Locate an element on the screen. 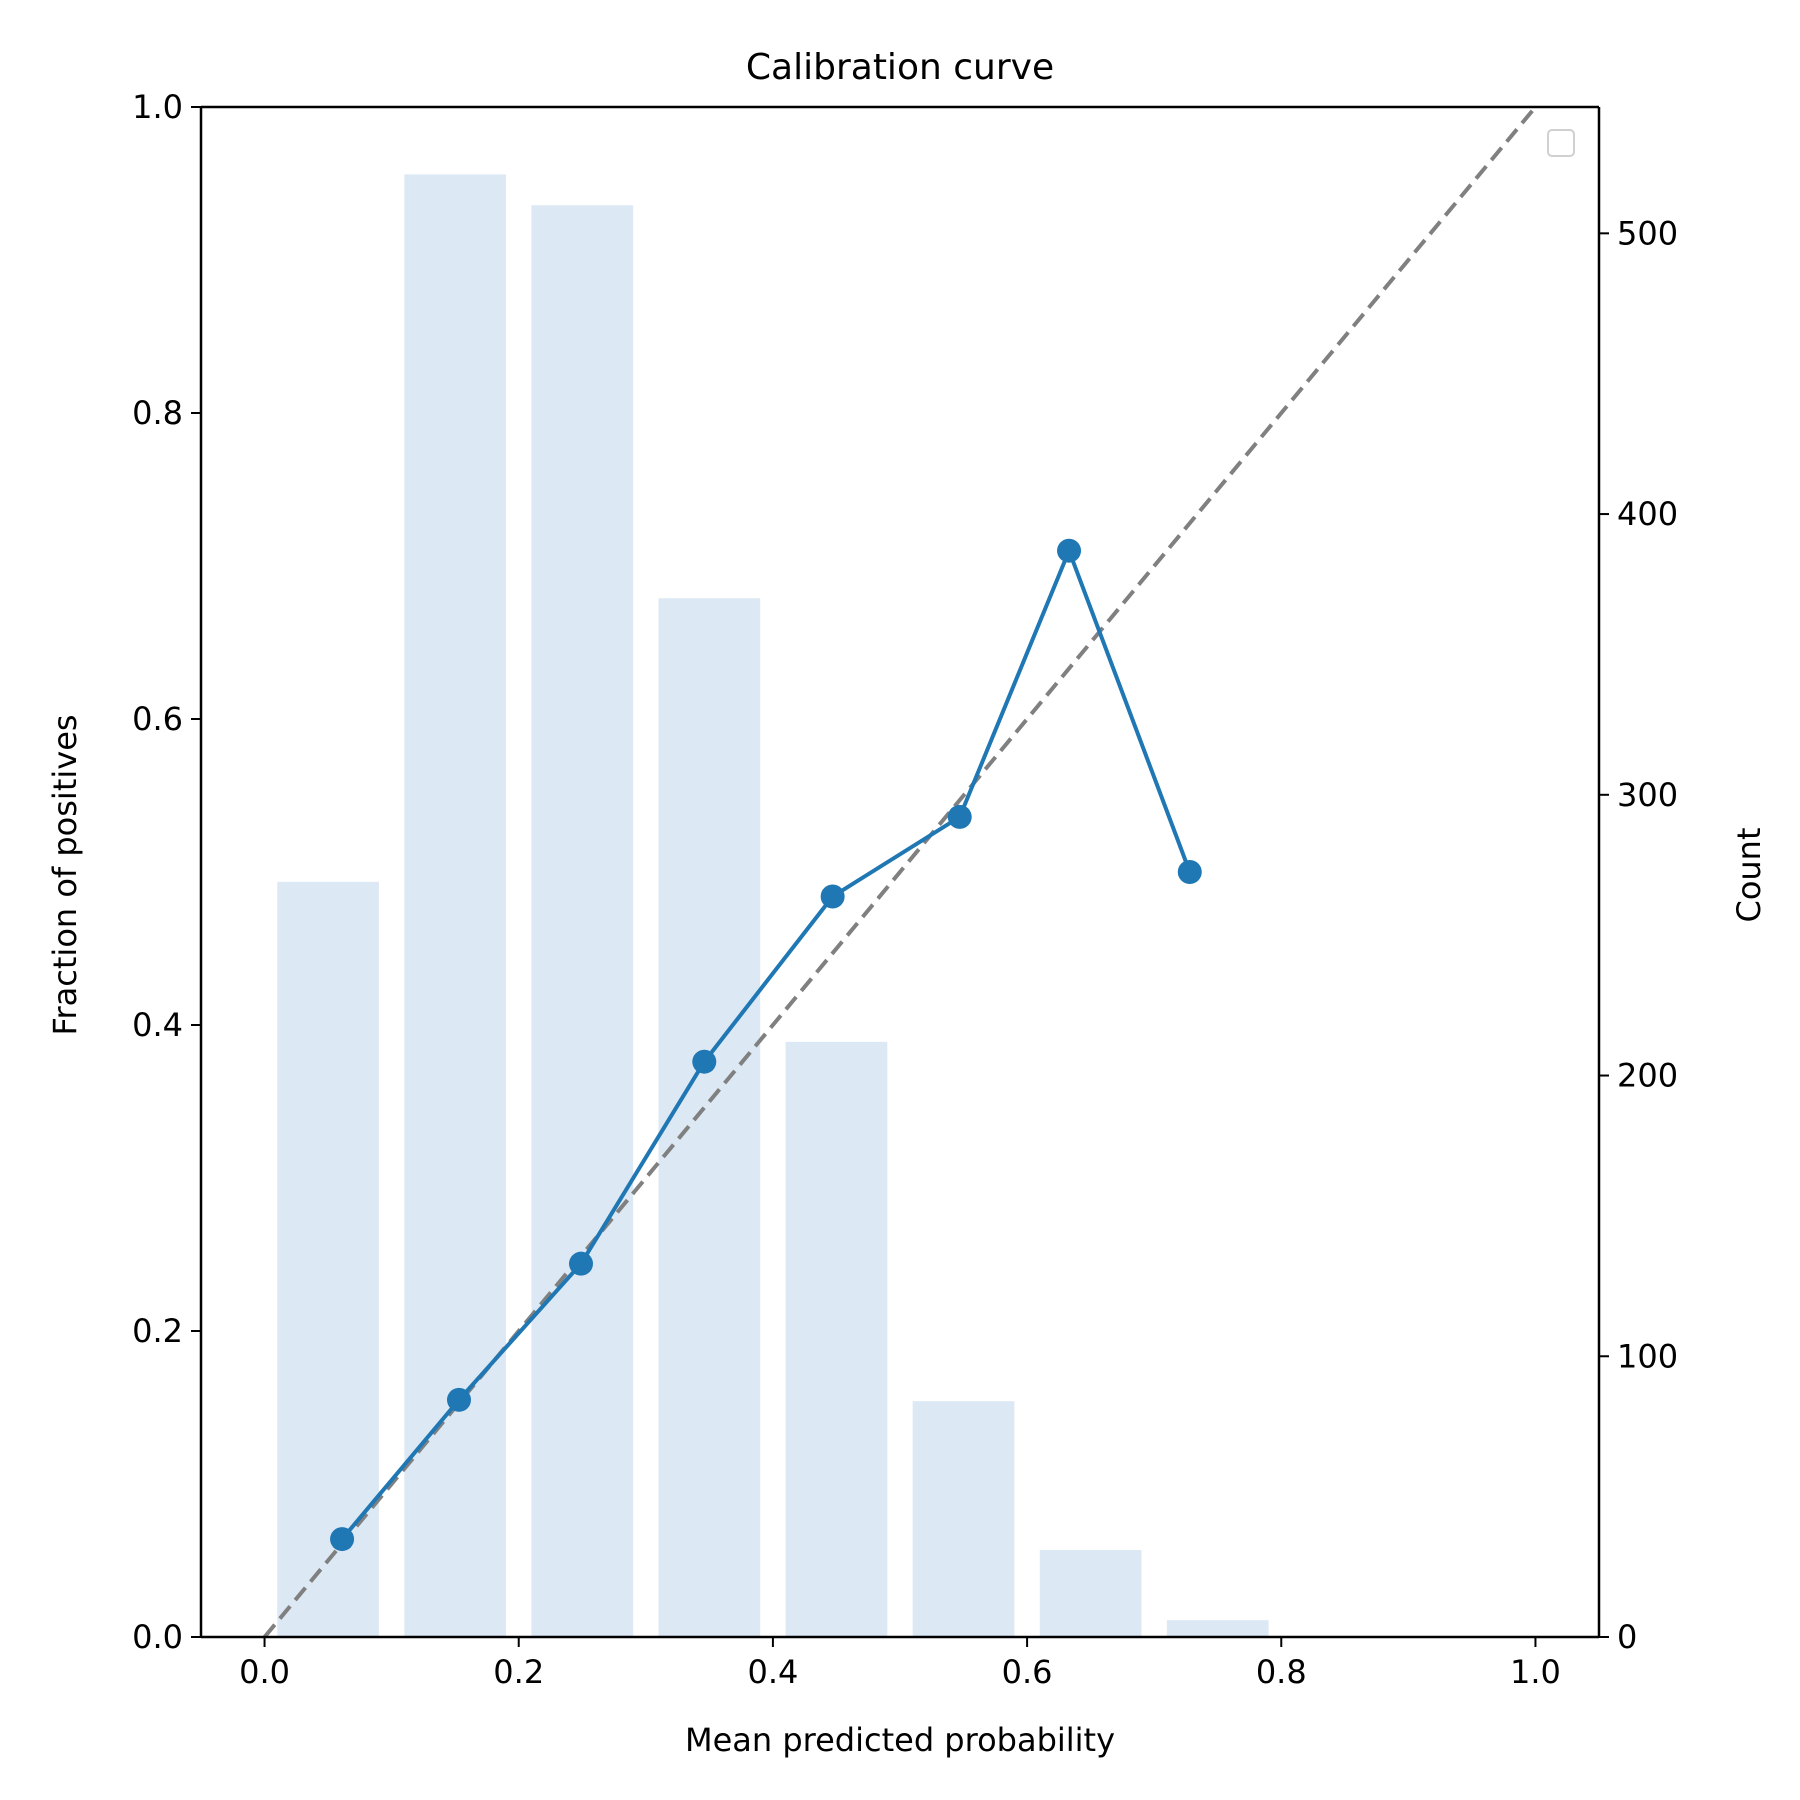 The height and width of the screenshot is (1800, 1800). y-tick-label: 0.0 is located at coordinates (157, 1637).